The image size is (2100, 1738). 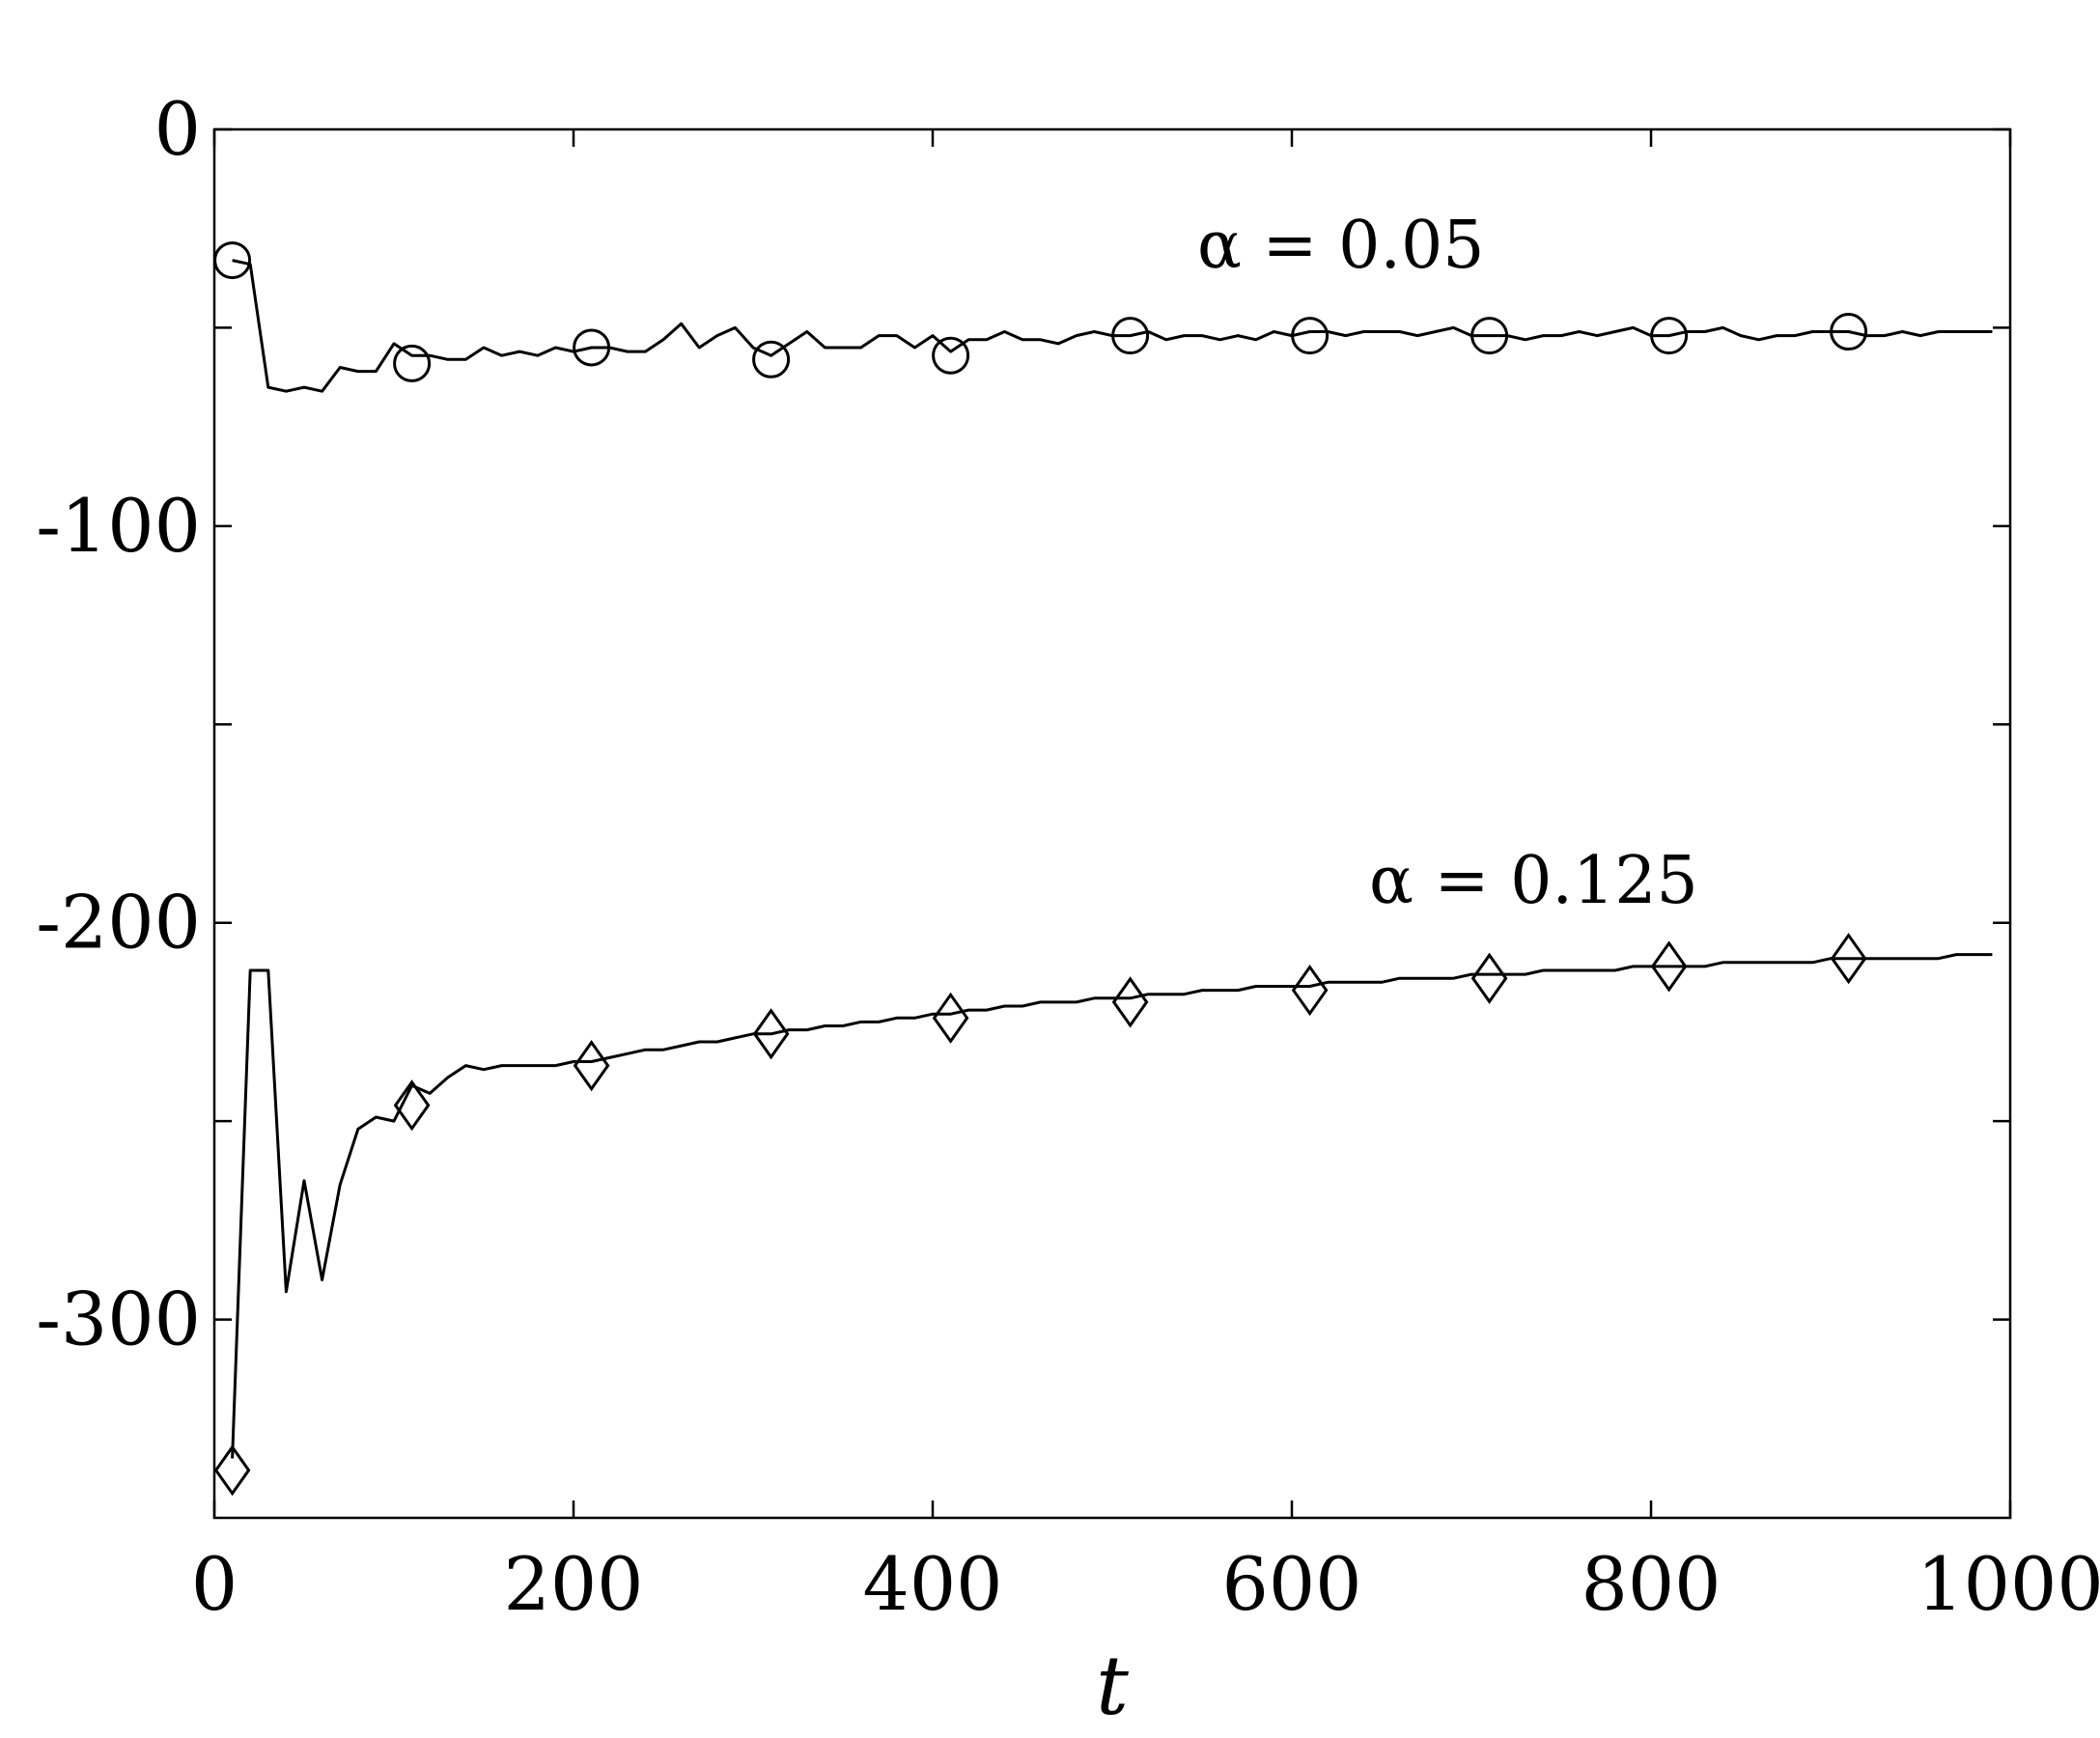 What do you see at coordinates (1341, 246) in the screenshot?
I see `series-annotation-alpha-0.05: α = 0.05` at bounding box center [1341, 246].